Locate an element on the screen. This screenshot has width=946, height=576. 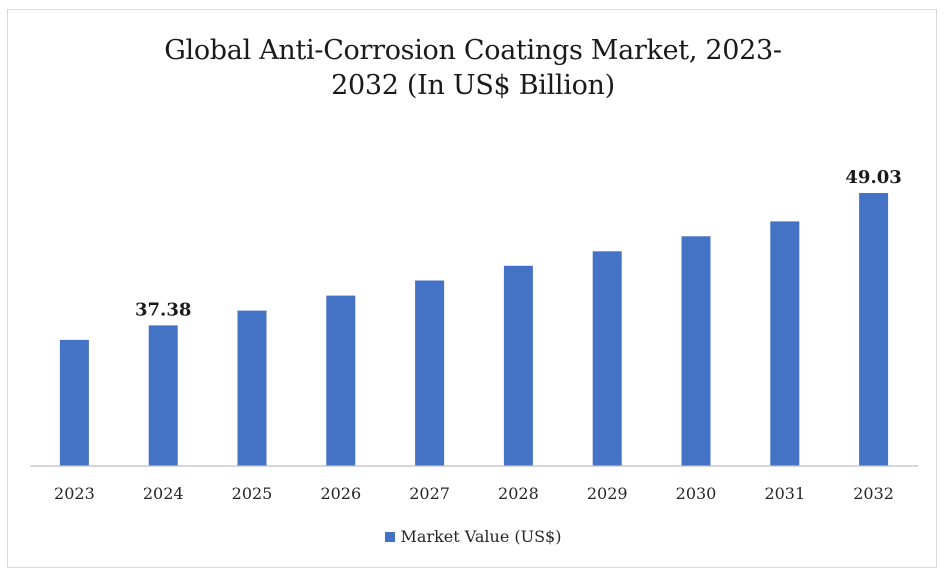
bar-2023 is located at coordinates (74, 402).